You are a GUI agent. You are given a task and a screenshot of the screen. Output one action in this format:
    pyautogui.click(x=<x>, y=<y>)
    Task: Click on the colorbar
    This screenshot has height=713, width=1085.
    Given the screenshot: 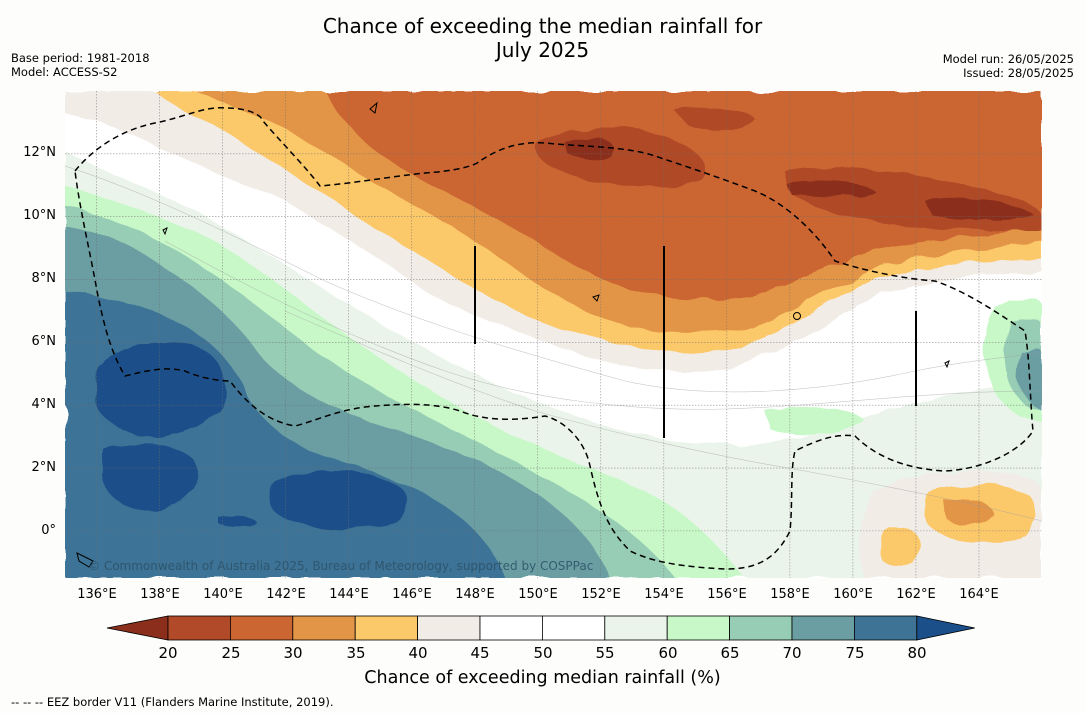 What is the action you would take?
    pyautogui.click(x=540, y=628)
    